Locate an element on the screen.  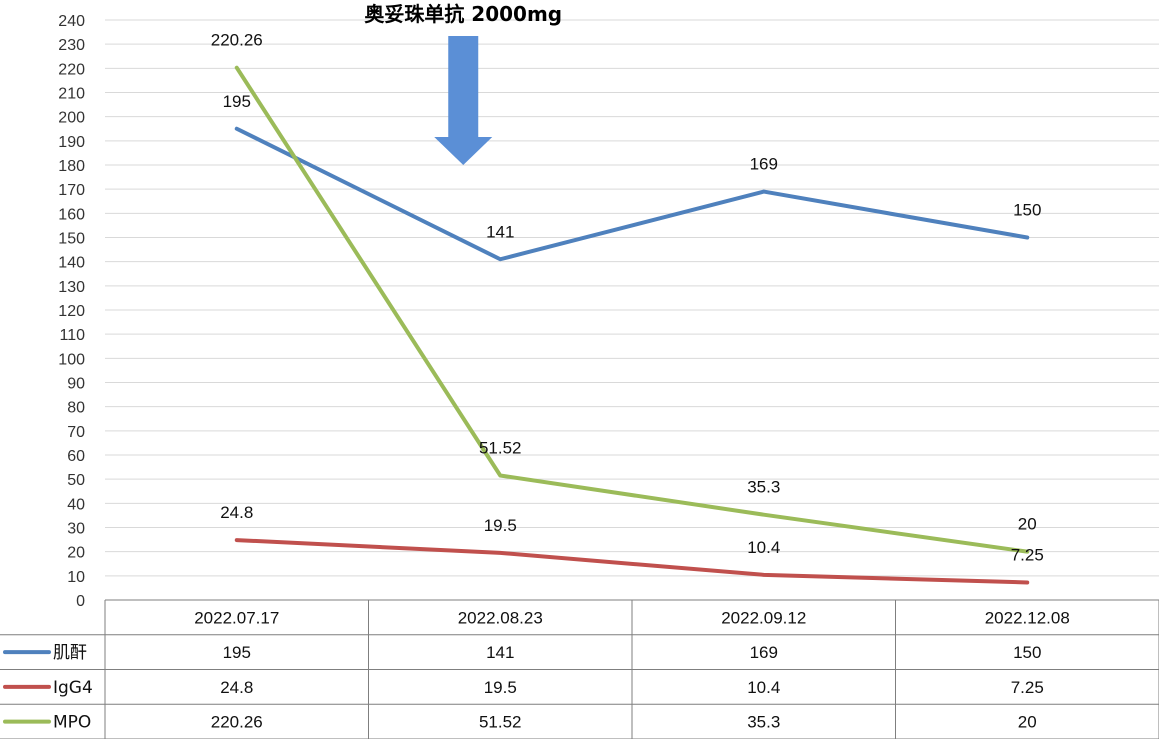
table-cell: 19.5 is located at coordinates (500, 687).